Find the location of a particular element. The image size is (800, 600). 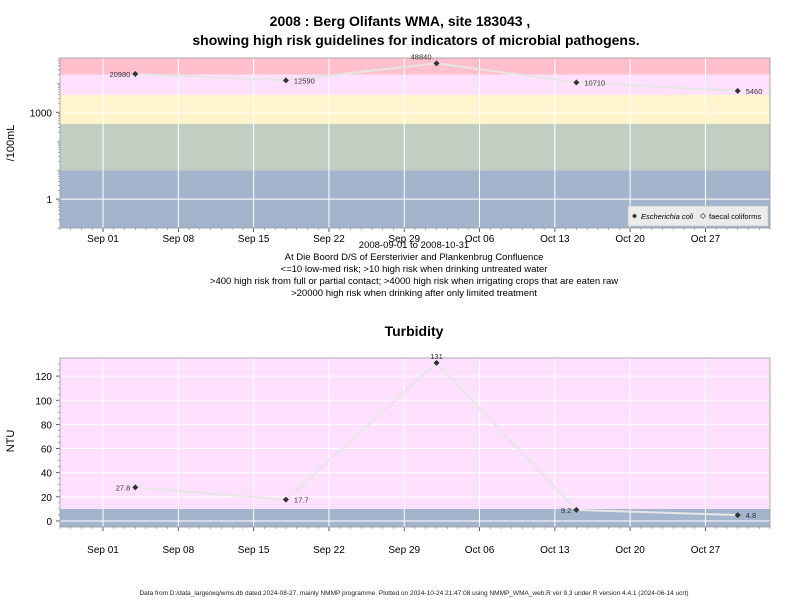

microbe-data-label: 5460 is located at coordinates (754, 91).